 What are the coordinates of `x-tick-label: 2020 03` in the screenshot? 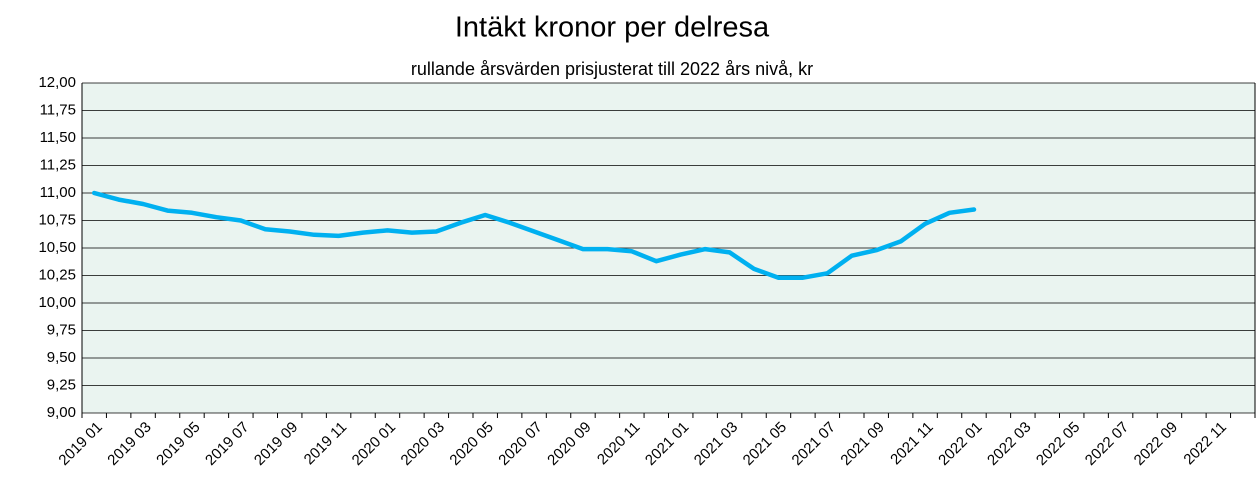 It's located at (423, 444).